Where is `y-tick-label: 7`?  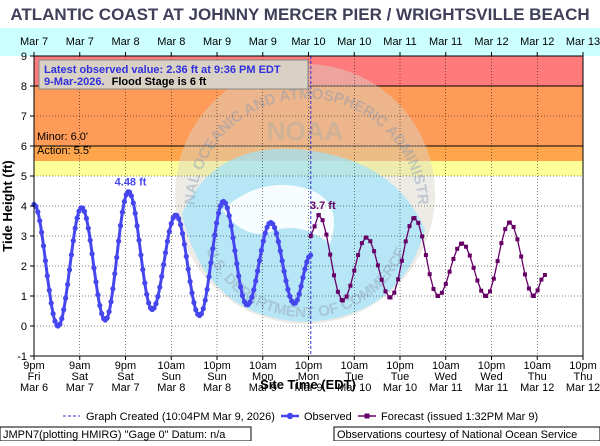 y-tick-label: 7 is located at coordinates (24, 117).